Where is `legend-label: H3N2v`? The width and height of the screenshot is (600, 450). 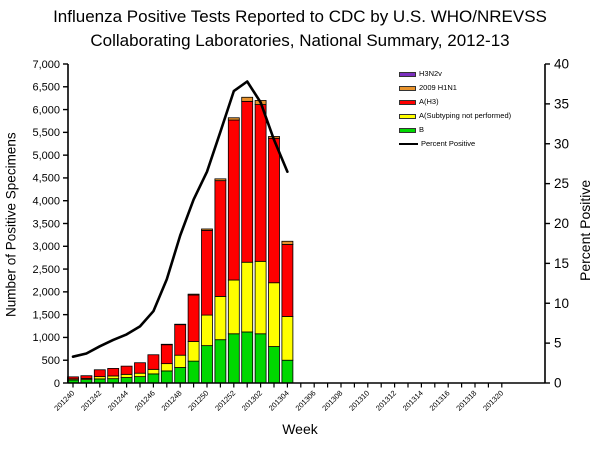 legend-label: H3N2v is located at coordinates (430, 73).